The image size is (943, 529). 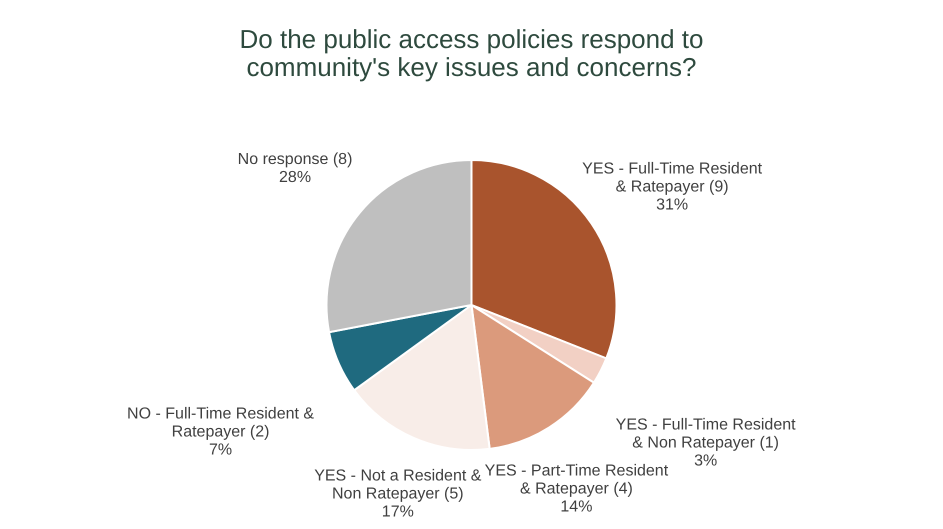 What do you see at coordinates (576, 480) in the screenshot?
I see `slice-label: YES - Part-Time Resident & Ratepayer (4)` at bounding box center [576, 480].